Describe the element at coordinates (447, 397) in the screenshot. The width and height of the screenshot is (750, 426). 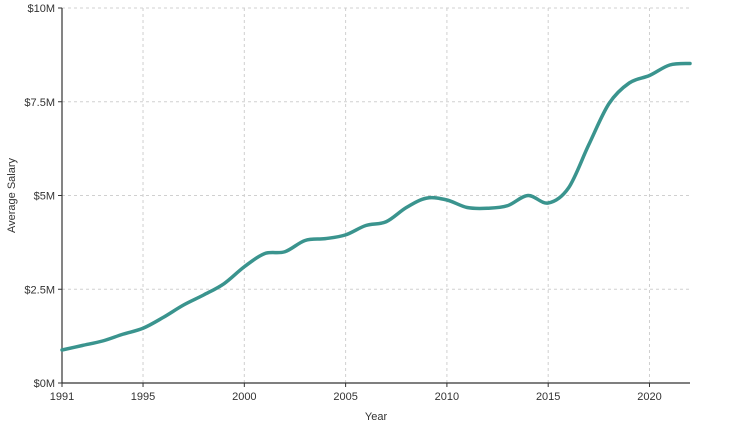
I see `x-tick-label: 2010` at that location.